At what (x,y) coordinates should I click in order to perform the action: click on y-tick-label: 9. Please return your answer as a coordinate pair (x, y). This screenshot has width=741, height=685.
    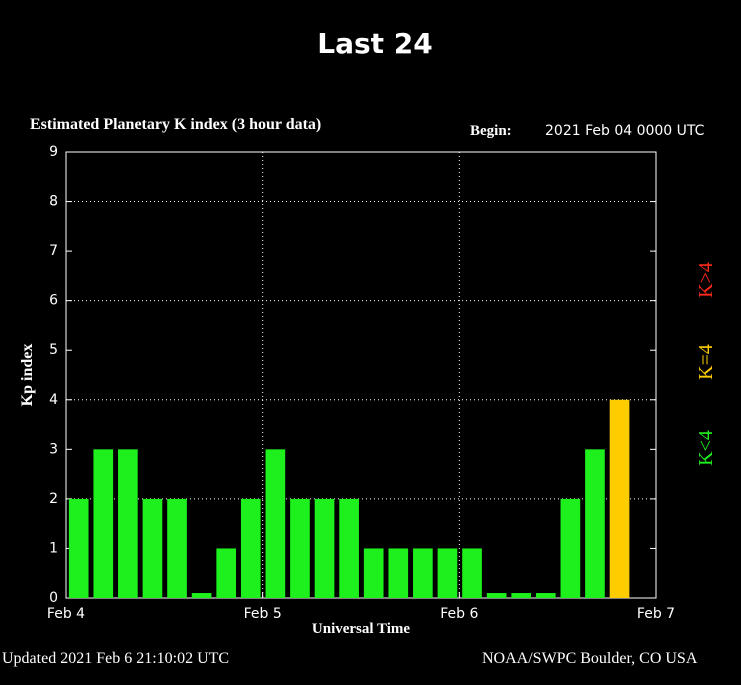
    Looking at the image, I should click on (53, 152).